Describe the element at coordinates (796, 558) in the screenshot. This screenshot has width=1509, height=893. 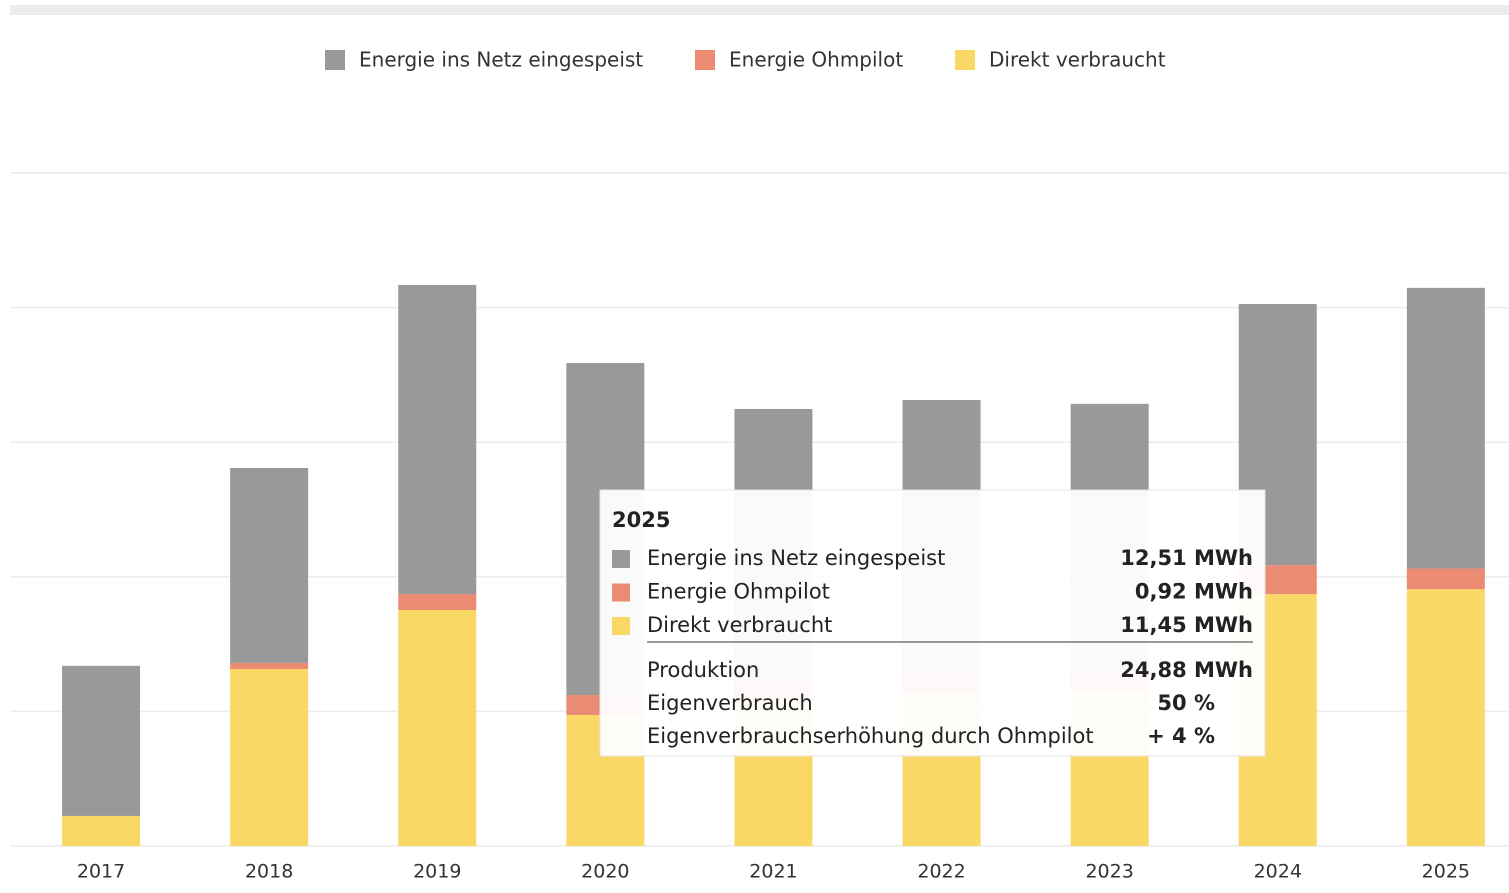
I see `tooltip-label: Energie ins Netz eingespeist` at that location.